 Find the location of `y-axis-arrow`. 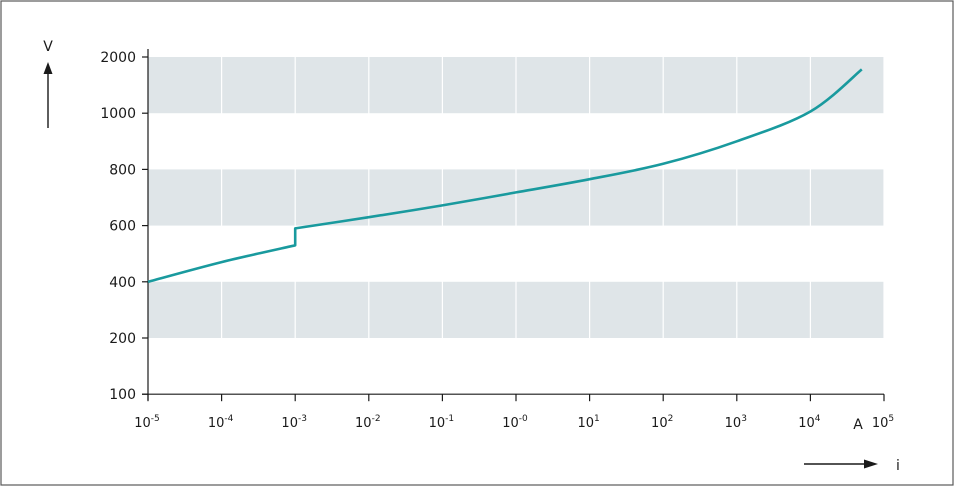

y-axis-arrow is located at coordinates (48, 95).